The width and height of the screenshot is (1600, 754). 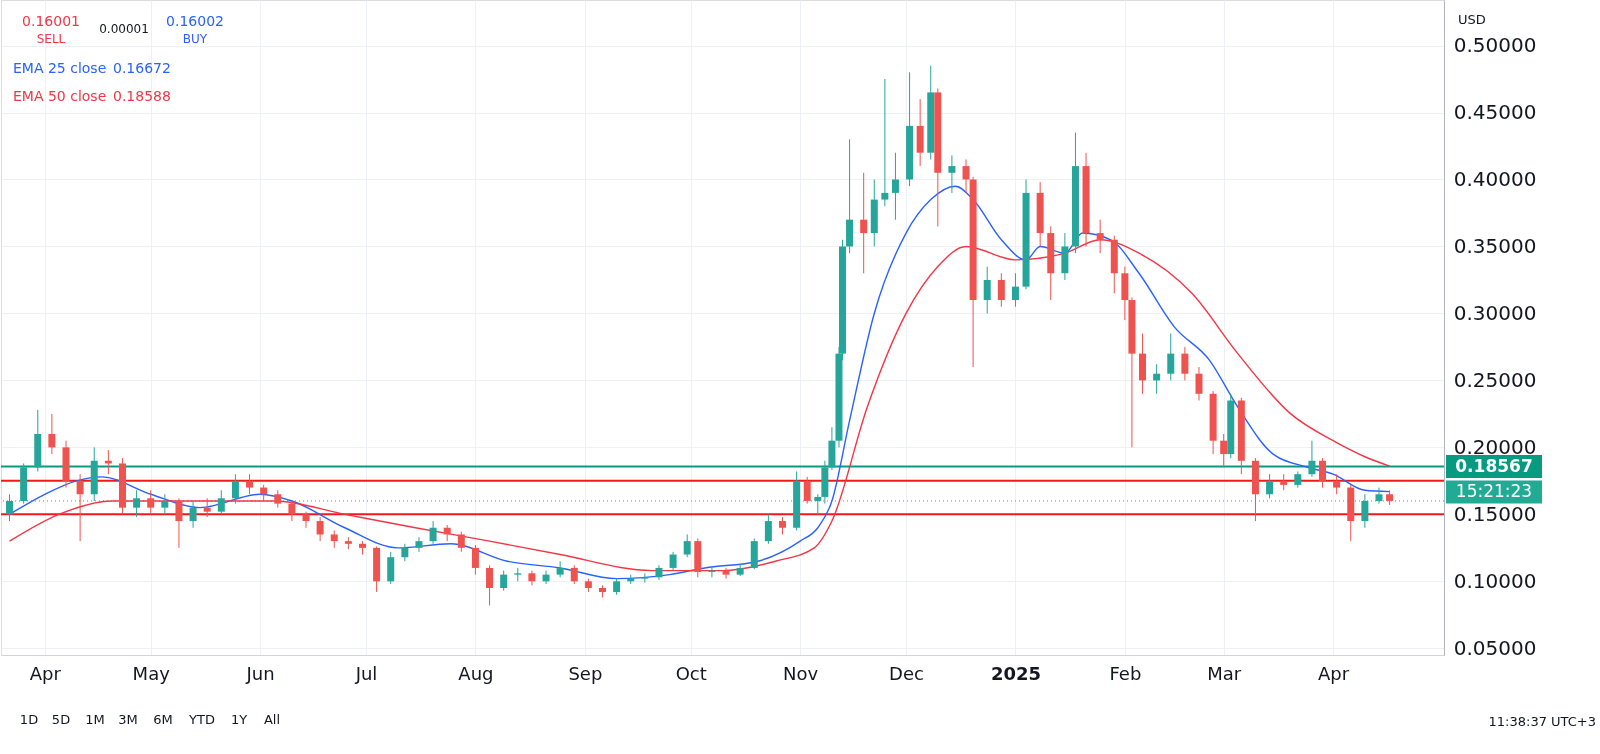 I want to click on y-tick-label: 0.30000, so click(x=1495, y=312).